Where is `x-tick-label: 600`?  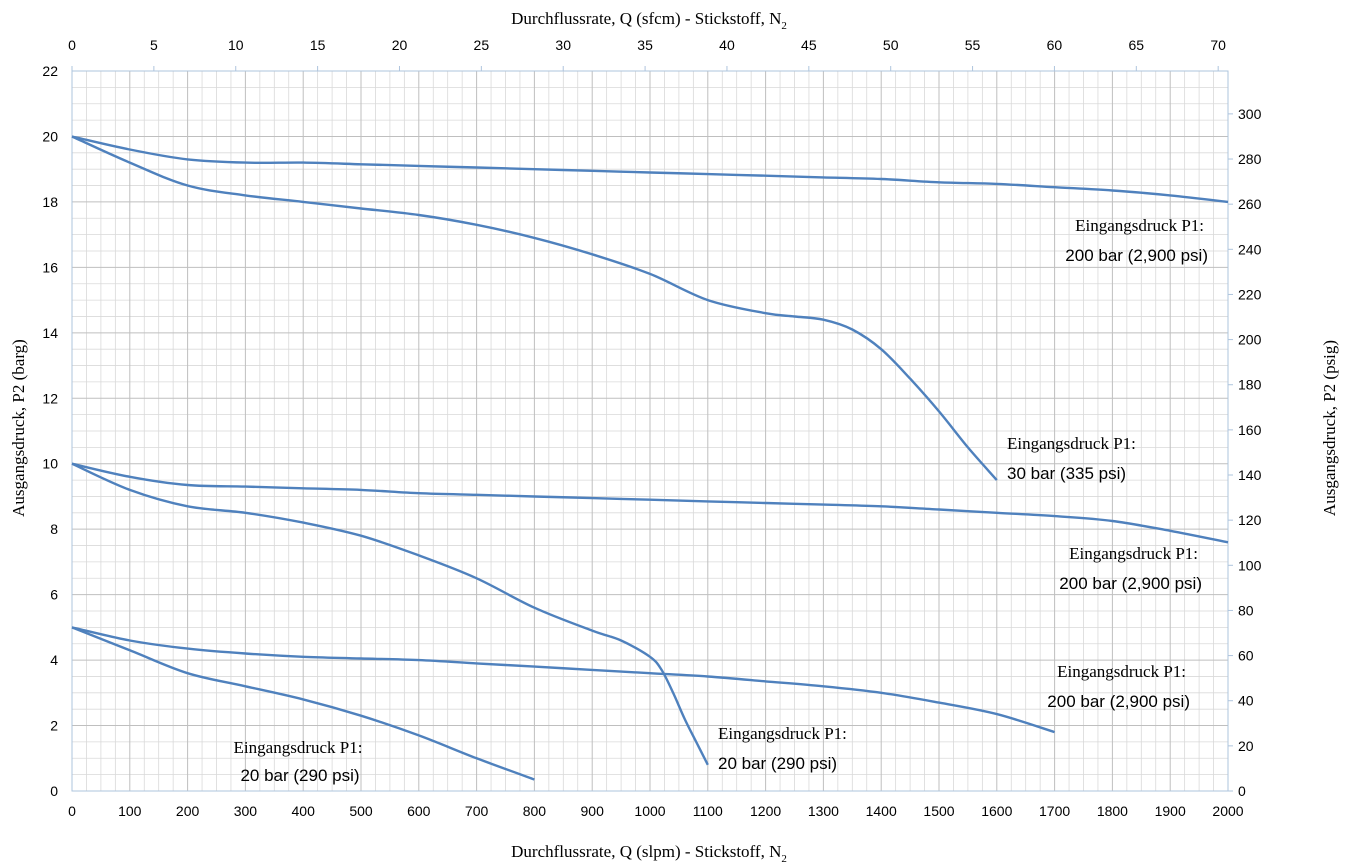 x-tick-label: 600 is located at coordinates (419, 811).